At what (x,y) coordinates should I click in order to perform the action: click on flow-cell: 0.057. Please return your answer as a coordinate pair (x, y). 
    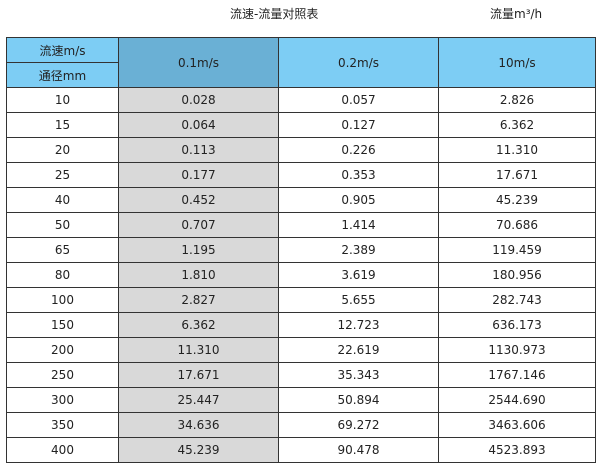
    Looking at the image, I should click on (358, 100).